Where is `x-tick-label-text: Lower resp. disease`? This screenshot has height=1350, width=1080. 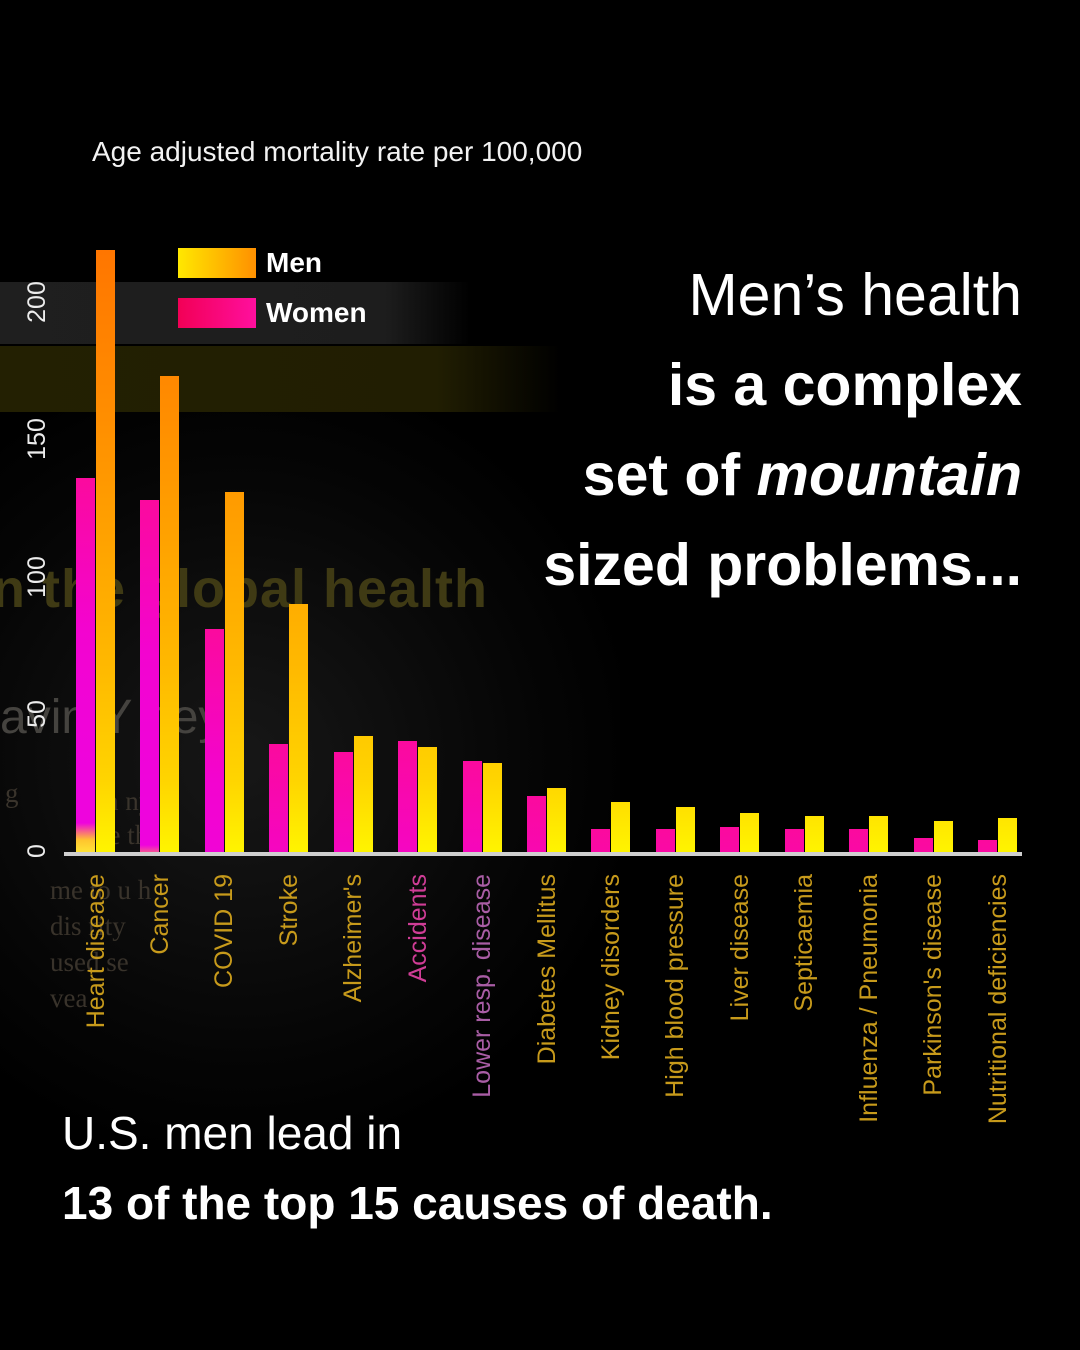 x-tick-label-text: Lower resp. disease is located at coordinates (482, 986).